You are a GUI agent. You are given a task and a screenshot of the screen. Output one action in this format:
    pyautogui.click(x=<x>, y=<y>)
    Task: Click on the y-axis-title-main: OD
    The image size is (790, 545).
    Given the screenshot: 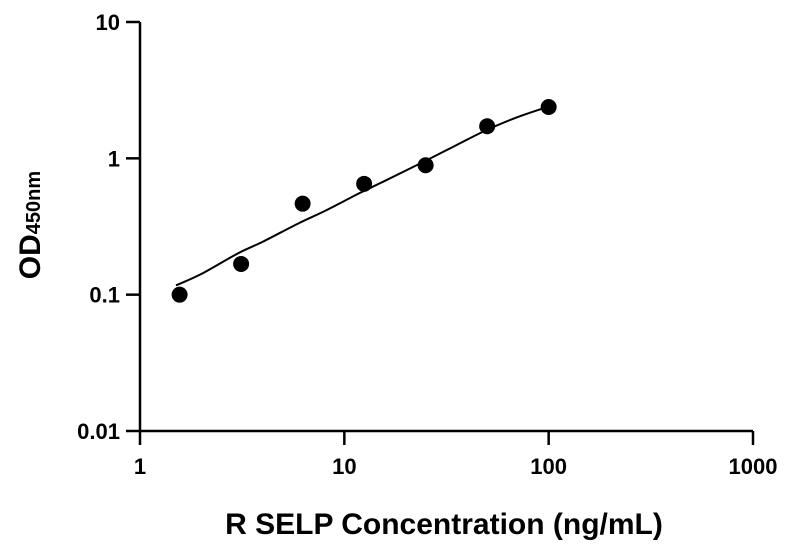 What is the action you would take?
    pyautogui.click(x=30, y=256)
    